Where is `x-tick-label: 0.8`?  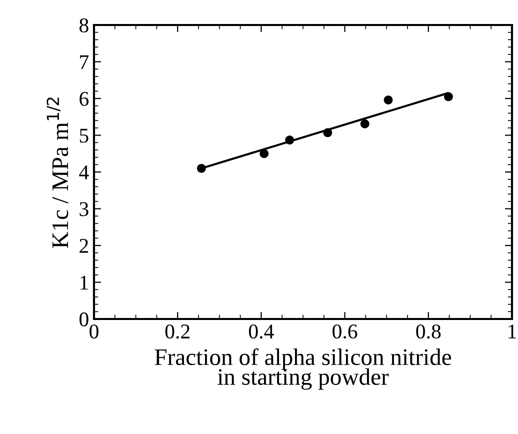
x-tick-label: 0.8 is located at coordinates (428, 331).